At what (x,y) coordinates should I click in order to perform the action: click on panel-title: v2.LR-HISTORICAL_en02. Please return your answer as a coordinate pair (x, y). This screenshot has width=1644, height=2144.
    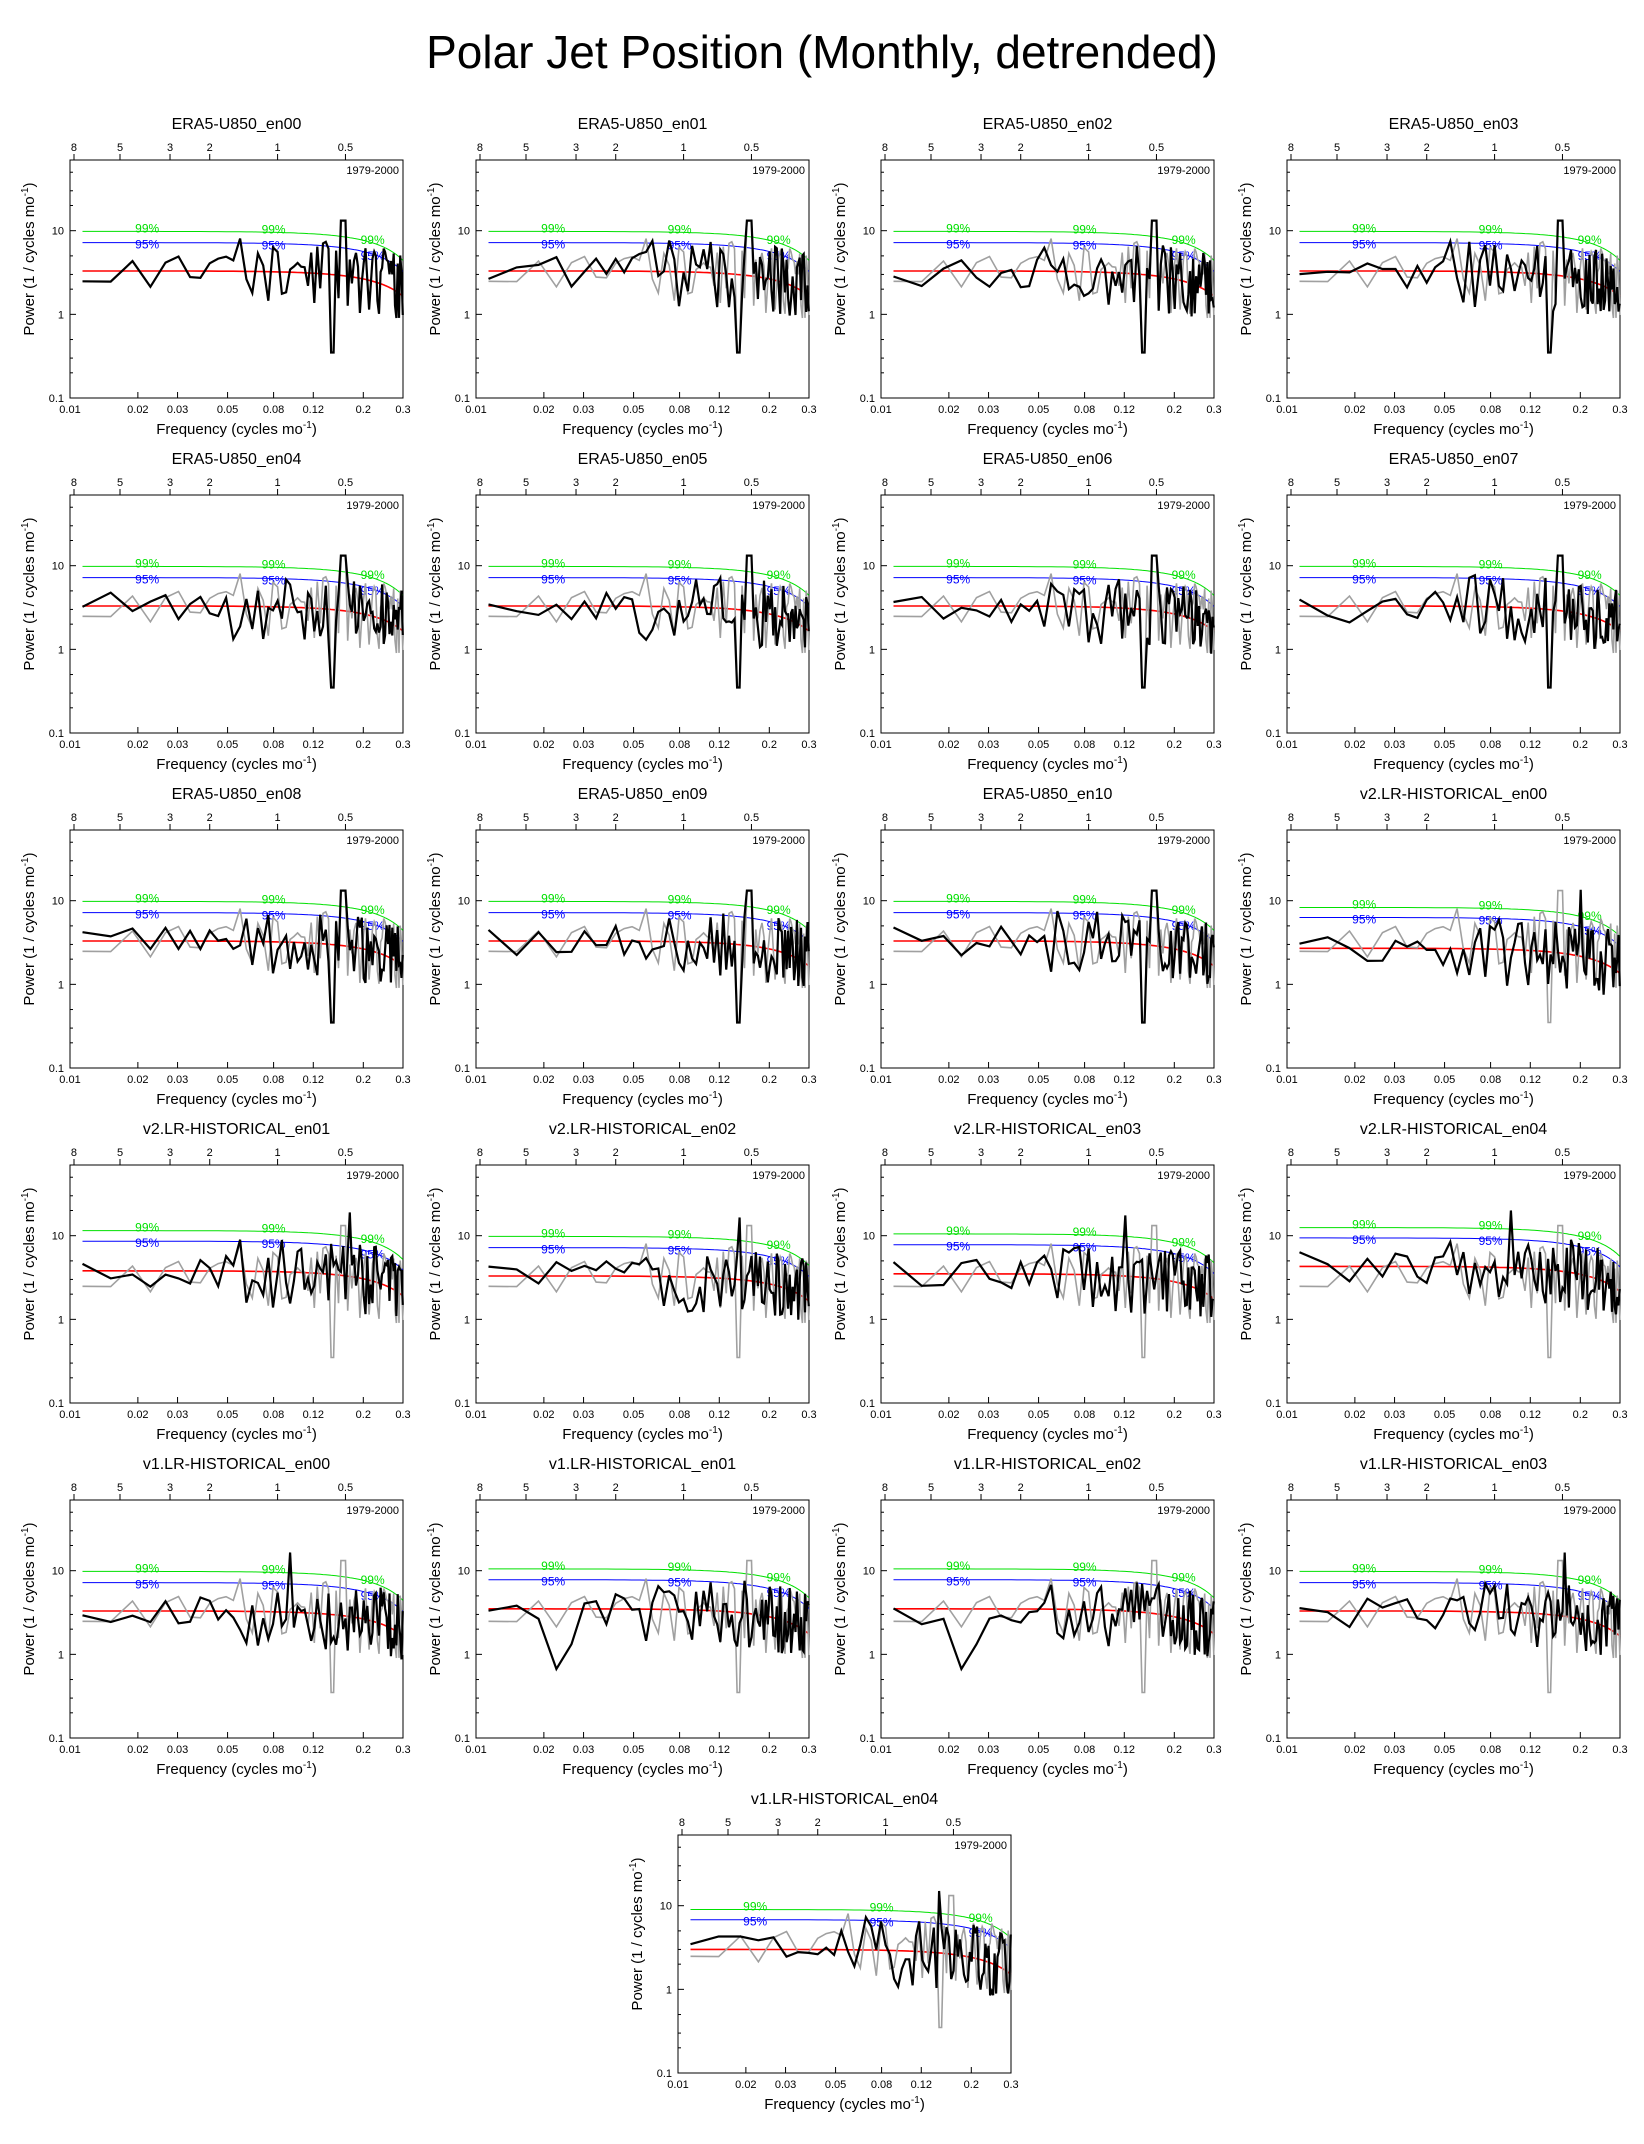
    Looking at the image, I should click on (642, 1129).